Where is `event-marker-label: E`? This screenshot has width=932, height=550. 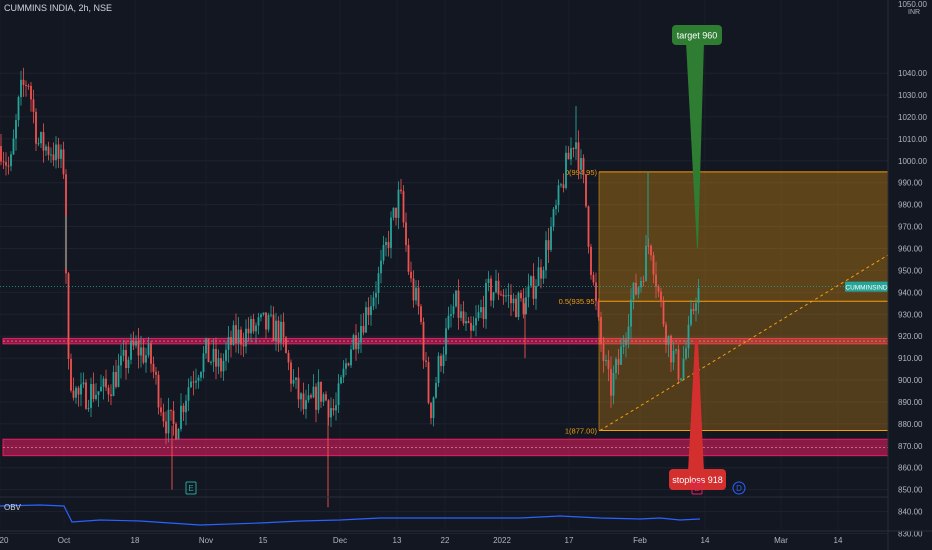
event-marker-label: E is located at coordinates (190, 488).